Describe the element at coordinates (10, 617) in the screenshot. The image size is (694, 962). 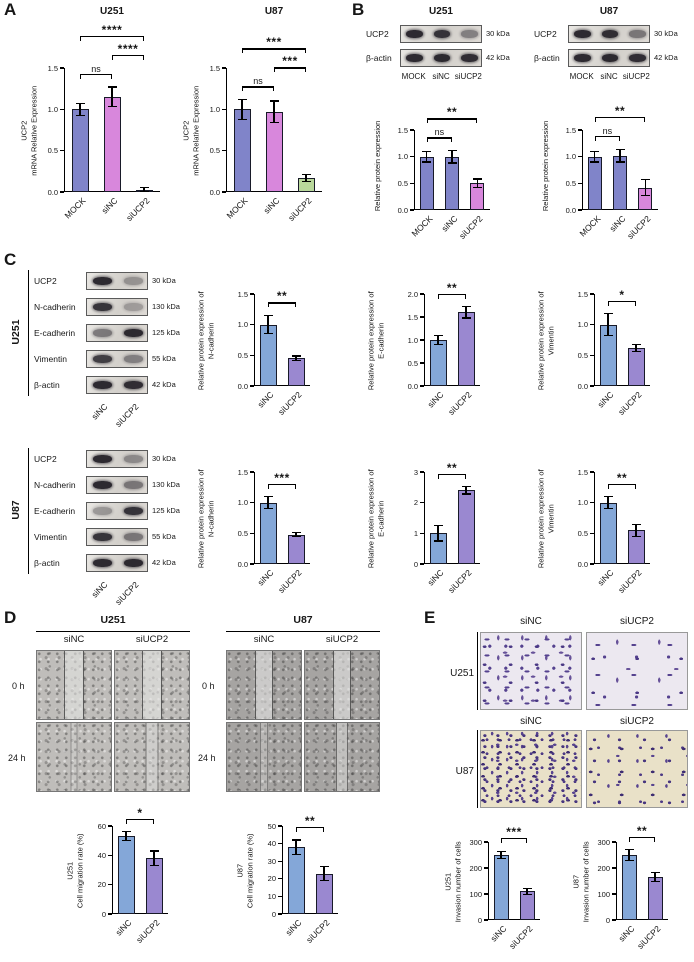
I see `panel-label-d: D` at that location.